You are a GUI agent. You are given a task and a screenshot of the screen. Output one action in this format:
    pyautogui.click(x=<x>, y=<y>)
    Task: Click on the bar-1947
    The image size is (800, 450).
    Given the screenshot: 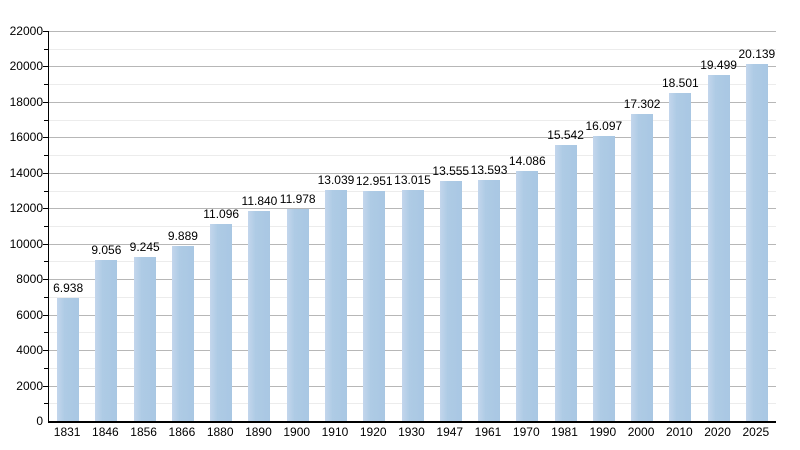 What is the action you would take?
    pyautogui.click(x=450, y=300)
    